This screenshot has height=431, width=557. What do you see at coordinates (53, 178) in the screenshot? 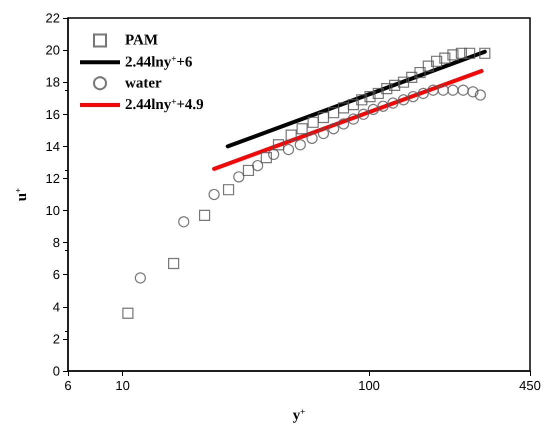
I see `y-tick-label: 12` at bounding box center [53, 178].